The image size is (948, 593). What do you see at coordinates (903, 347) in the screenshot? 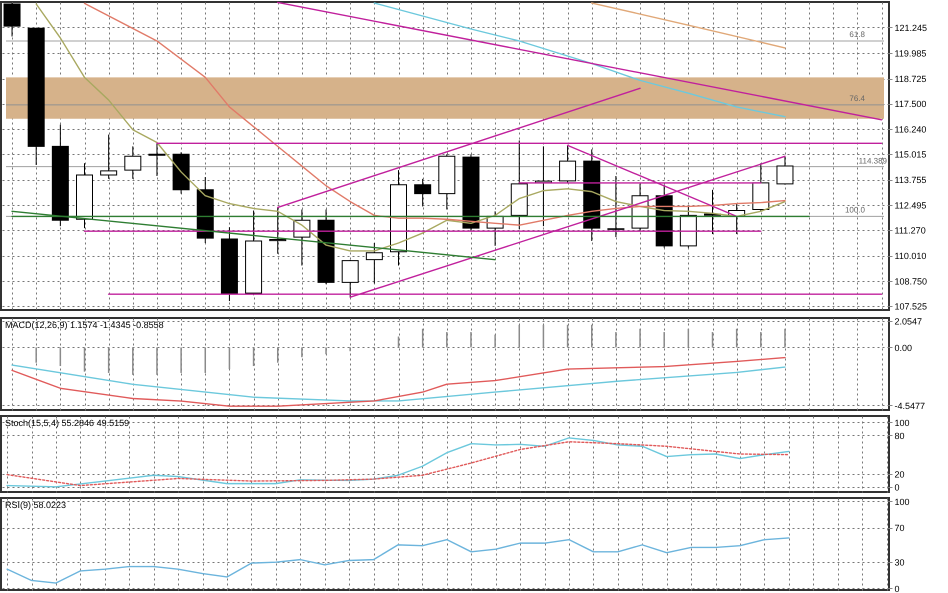
I see `y-tick-label: 0.00` at bounding box center [903, 347].